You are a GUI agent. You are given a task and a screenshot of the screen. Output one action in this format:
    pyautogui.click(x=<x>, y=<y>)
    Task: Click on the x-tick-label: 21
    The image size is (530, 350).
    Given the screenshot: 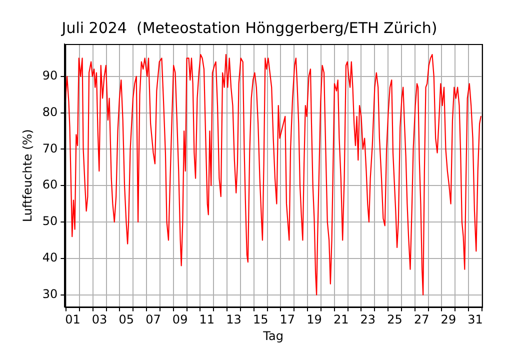 What is the action you would take?
    pyautogui.click(x=341, y=319)
    